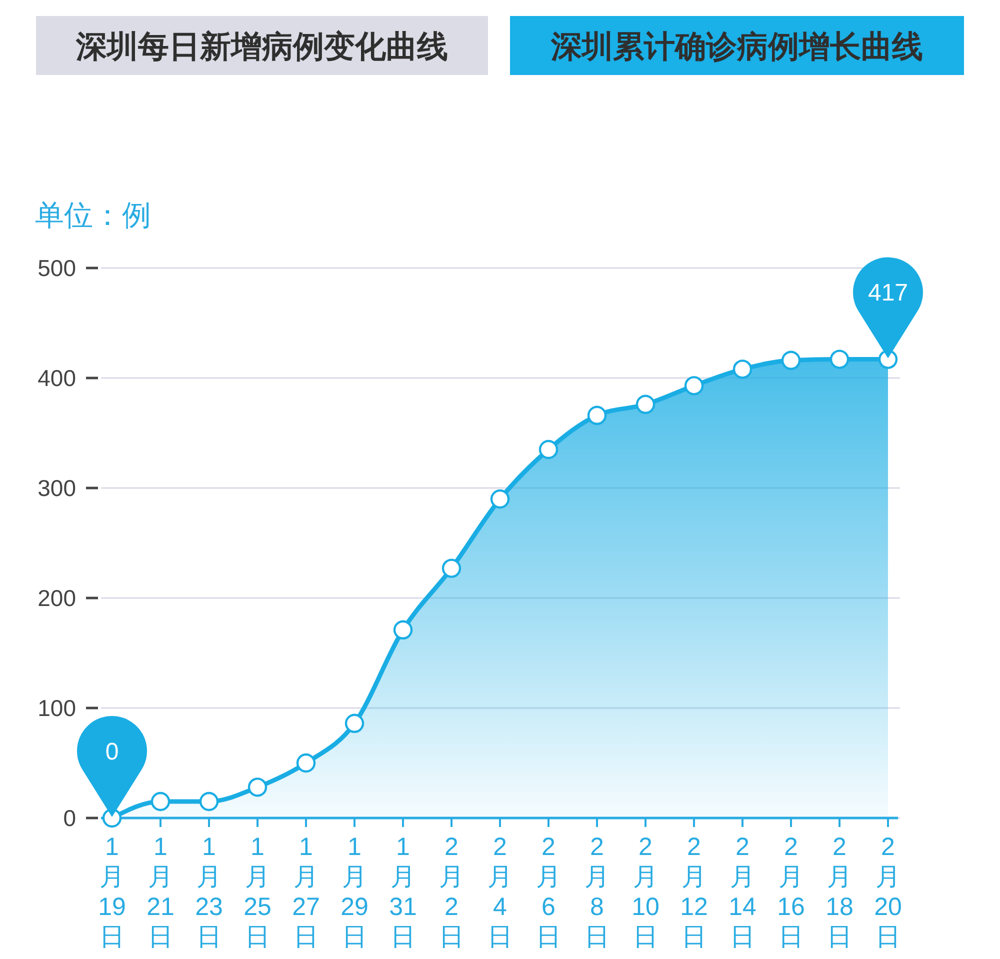  Describe the element at coordinates (258, 892) in the screenshot. I see `x-tick-label: 1月25日` at that location.